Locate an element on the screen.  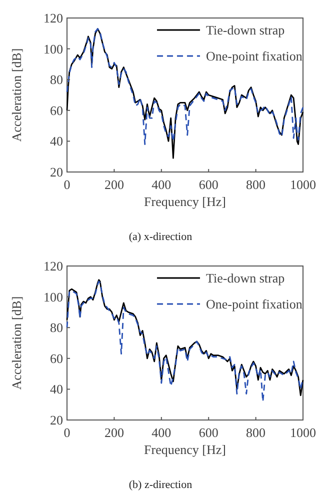
text: (a) x-direction is located at coordinates (160, 237).